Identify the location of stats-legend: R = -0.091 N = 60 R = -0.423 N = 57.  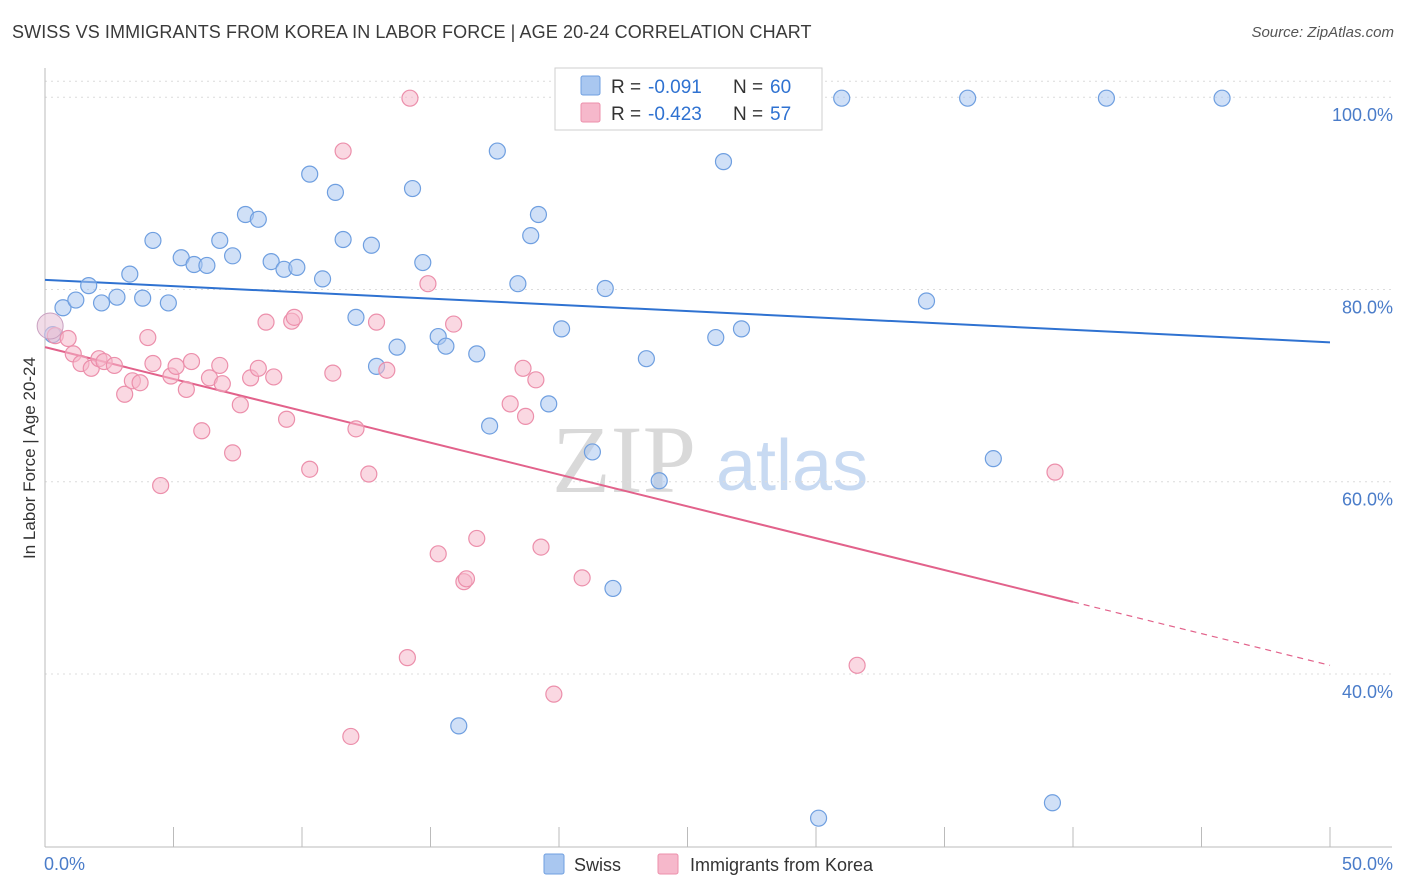
(688, 99).